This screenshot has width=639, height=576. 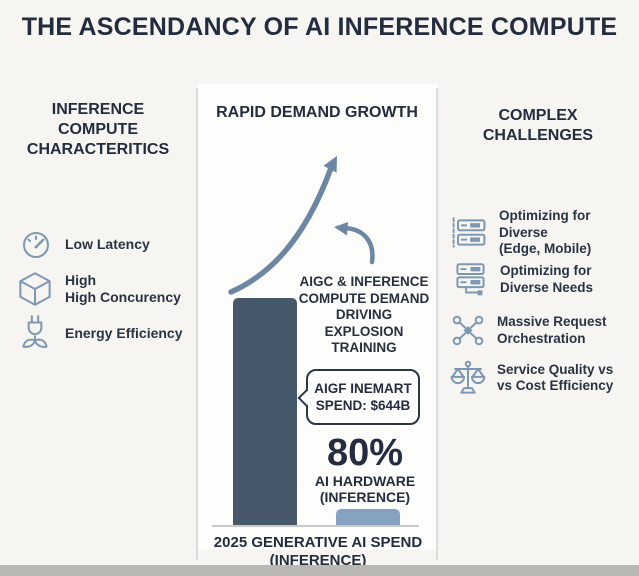 I want to click on growth-curve-arrows, so click(x=301, y=225).